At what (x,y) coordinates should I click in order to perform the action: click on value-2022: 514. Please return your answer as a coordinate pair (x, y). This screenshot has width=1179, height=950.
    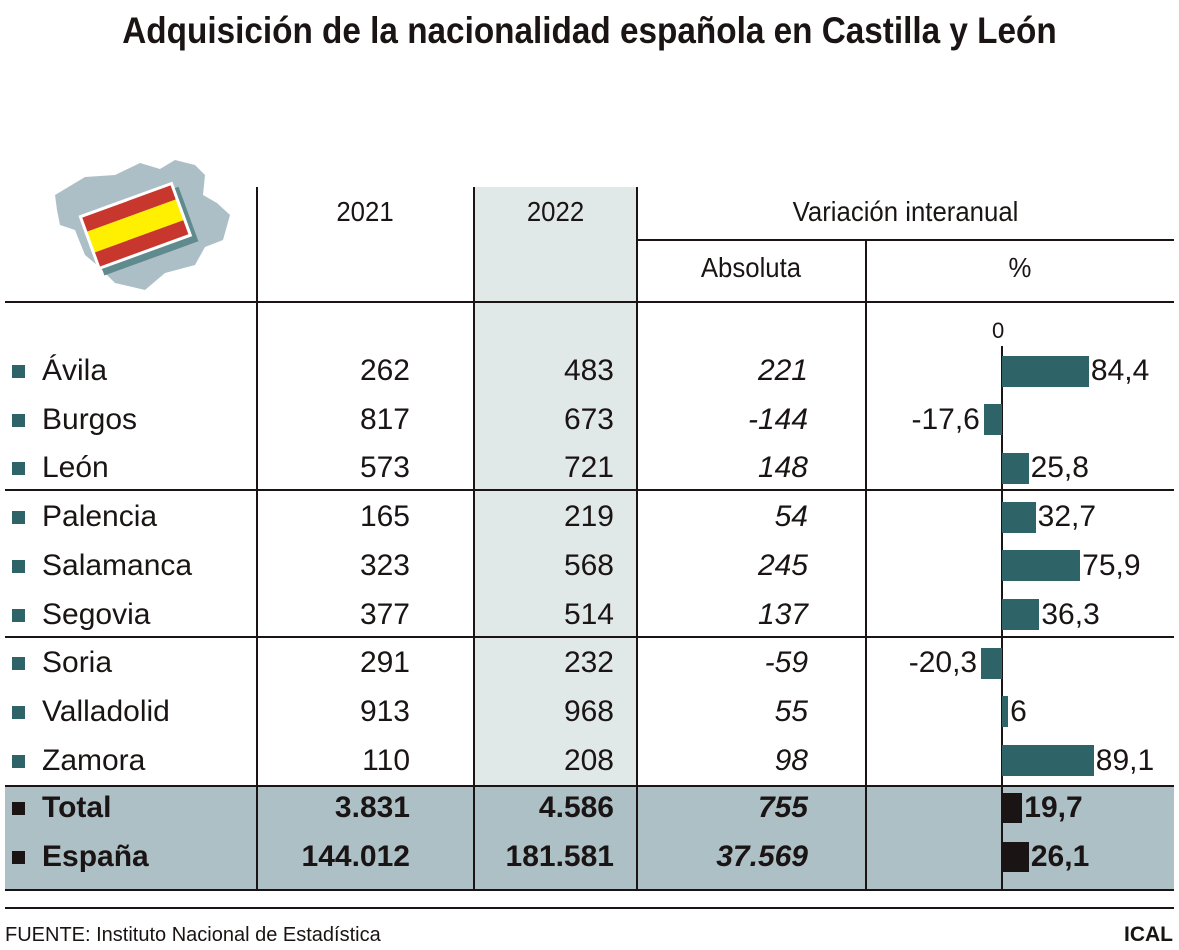
    Looking at the image, I should click on (588, 614).